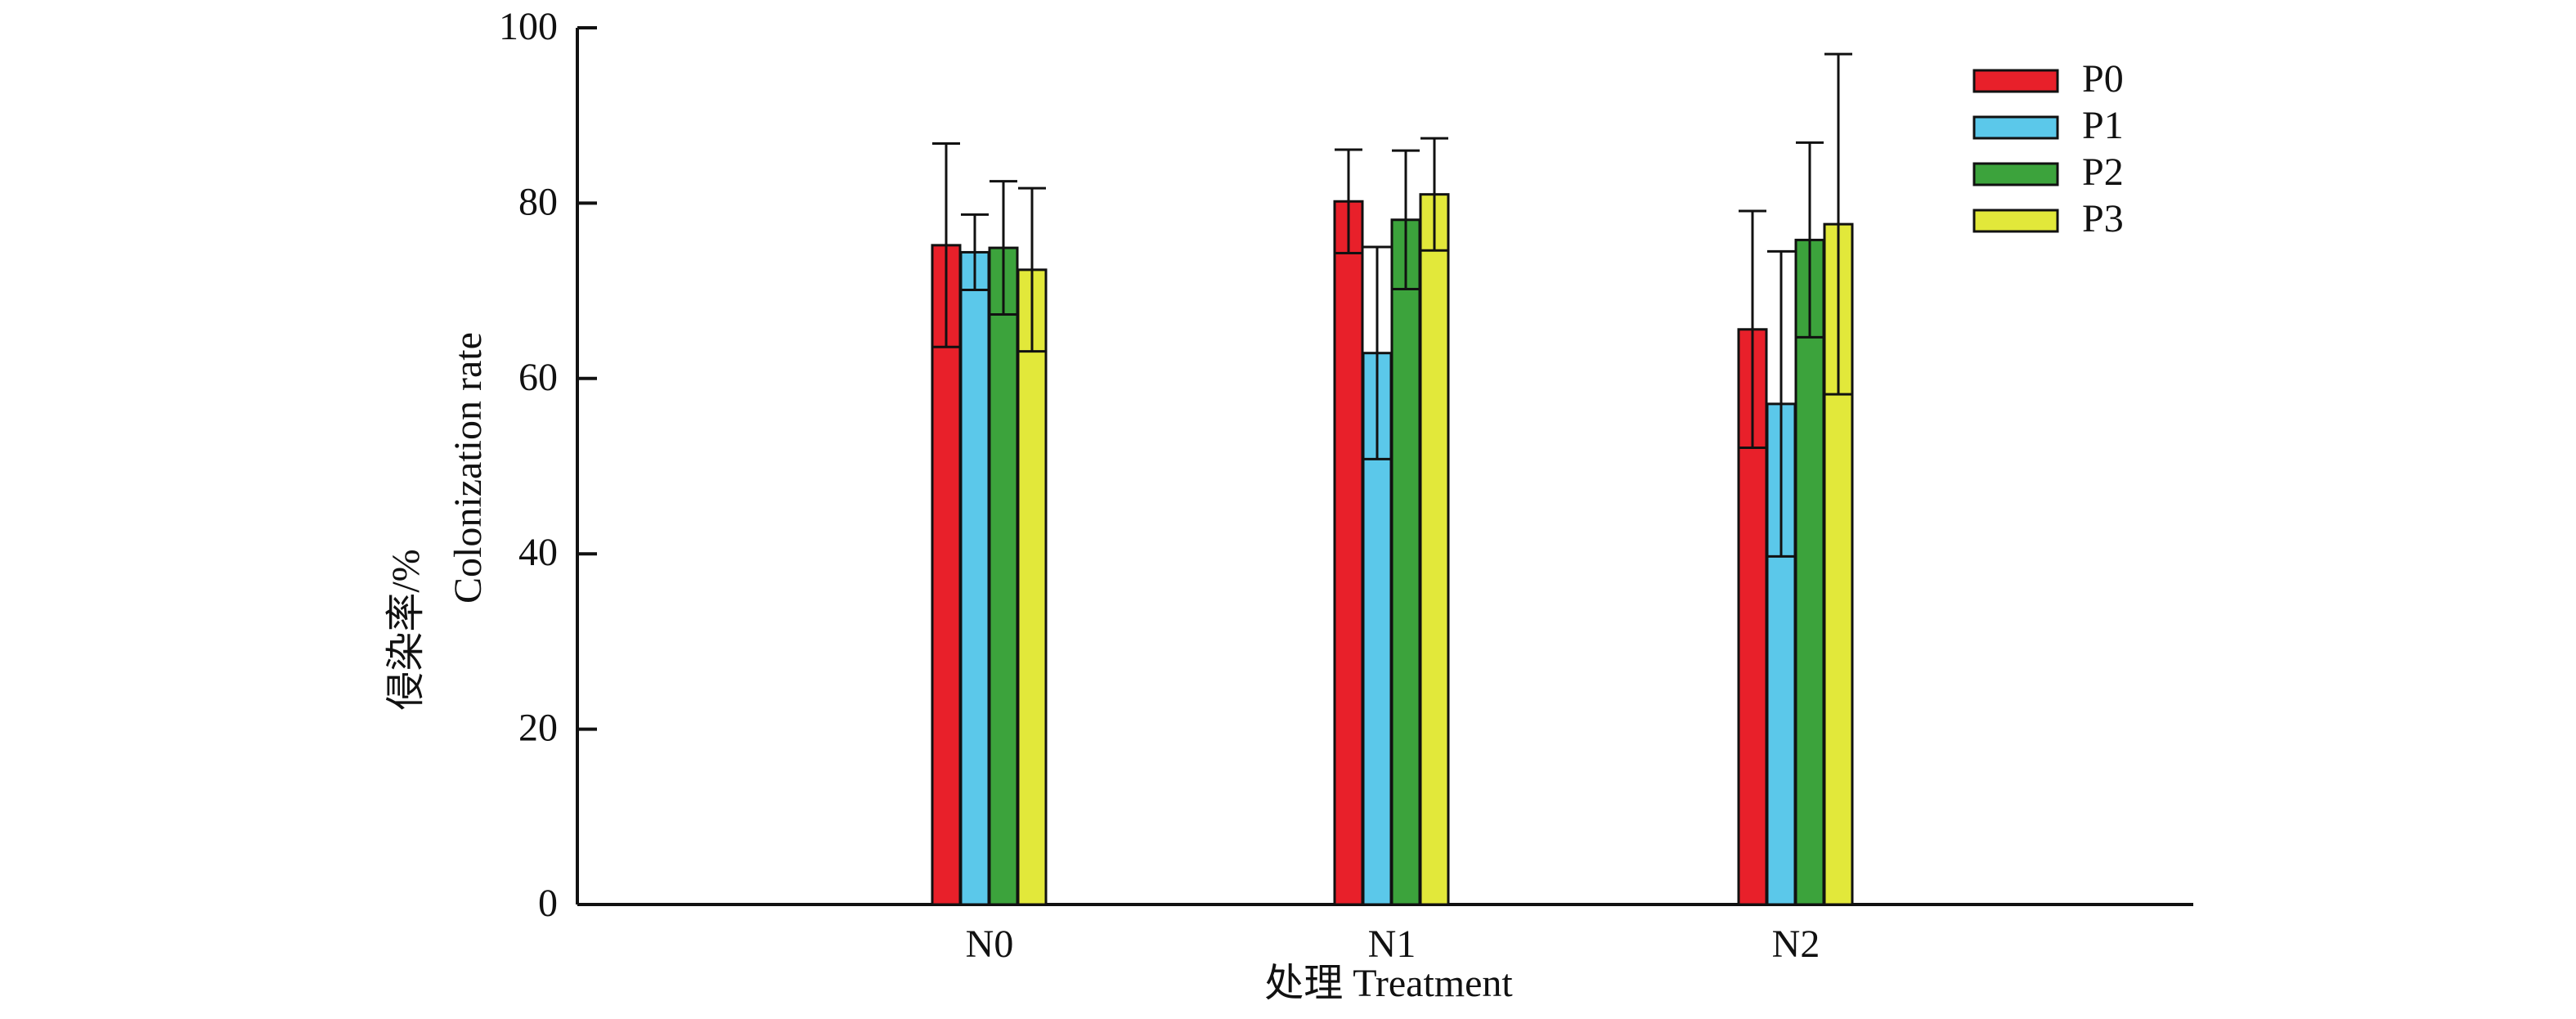 This screenshot has height=1019, width=2576. I want to click on bar-n1-p0, so click(1348, 553).